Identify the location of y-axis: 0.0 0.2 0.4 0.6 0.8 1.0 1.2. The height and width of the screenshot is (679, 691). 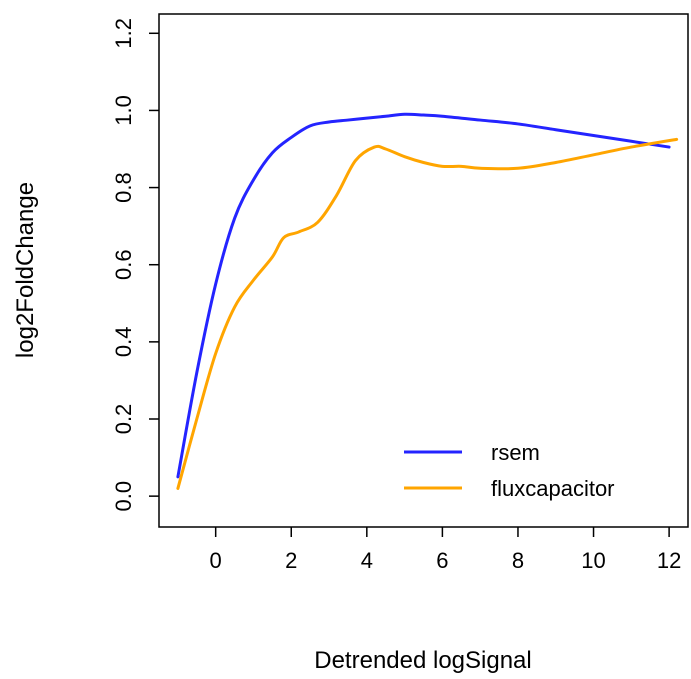
(135, 264).